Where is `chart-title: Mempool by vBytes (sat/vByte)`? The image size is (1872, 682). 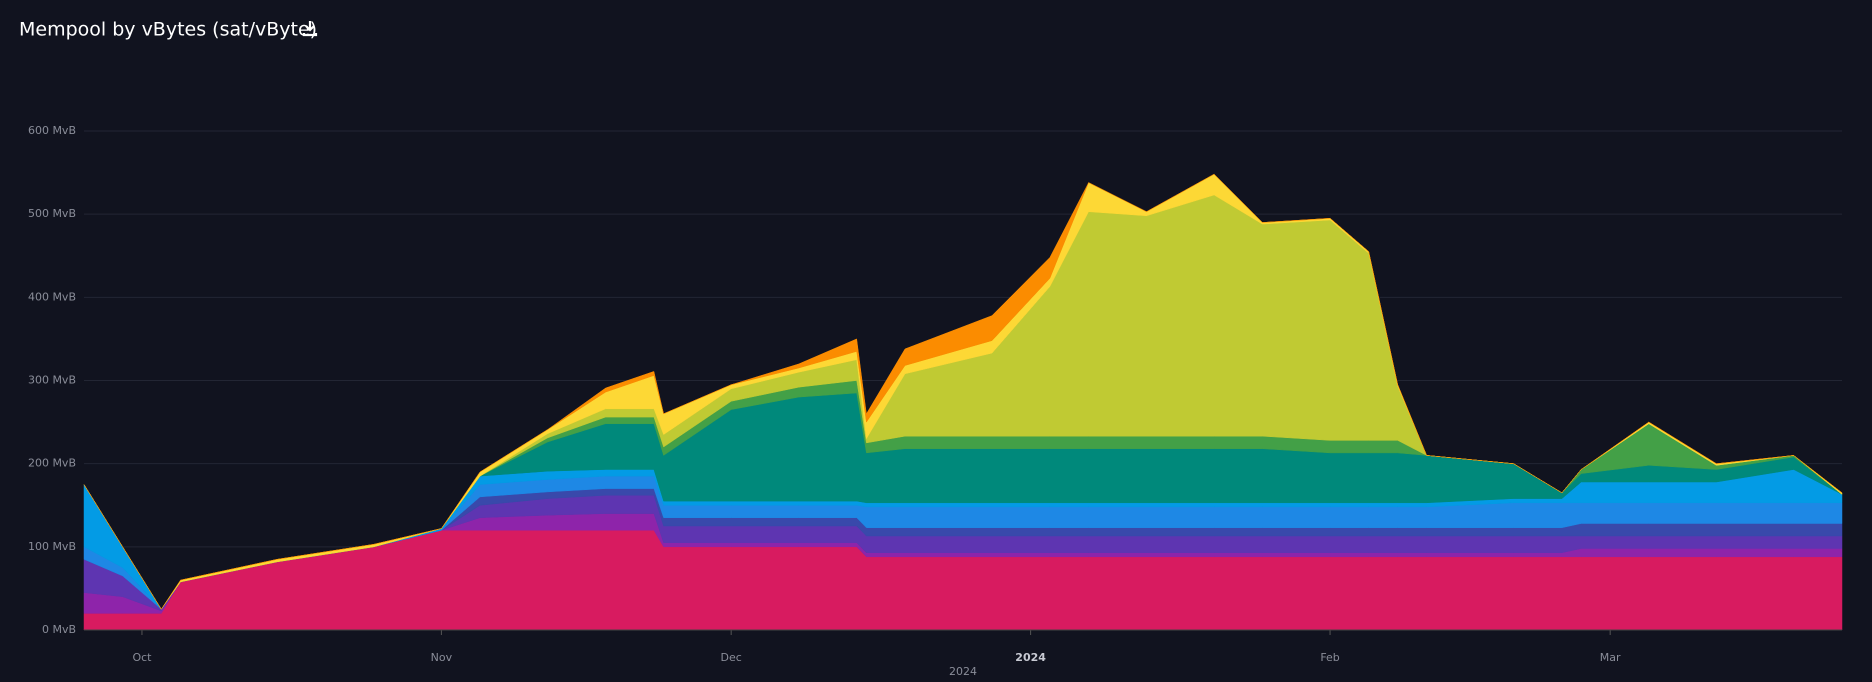 chart-title: Mempool by vBytes (sat/vByte) is located at coordinates (168, 30).